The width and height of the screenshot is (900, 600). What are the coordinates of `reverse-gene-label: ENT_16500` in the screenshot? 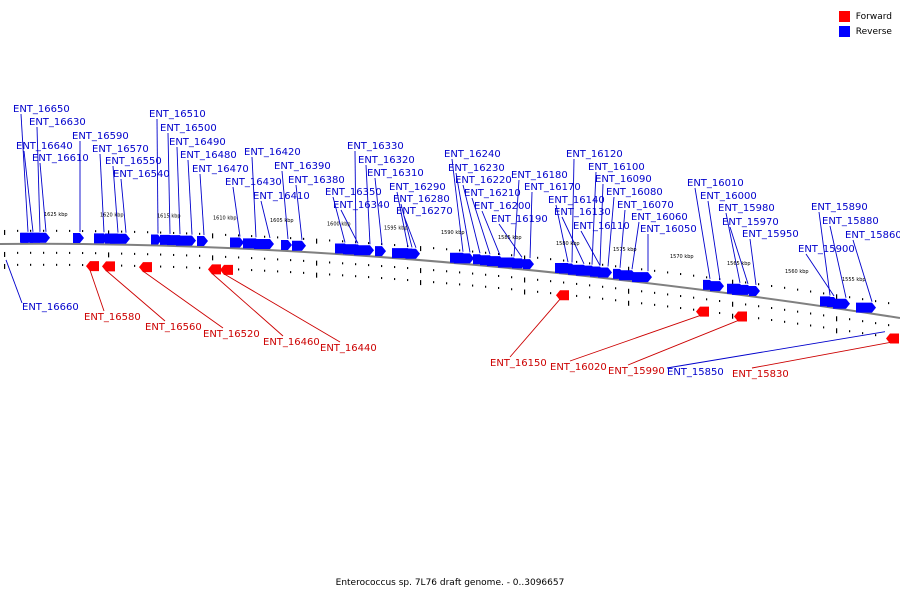 It's located at (188, 128).